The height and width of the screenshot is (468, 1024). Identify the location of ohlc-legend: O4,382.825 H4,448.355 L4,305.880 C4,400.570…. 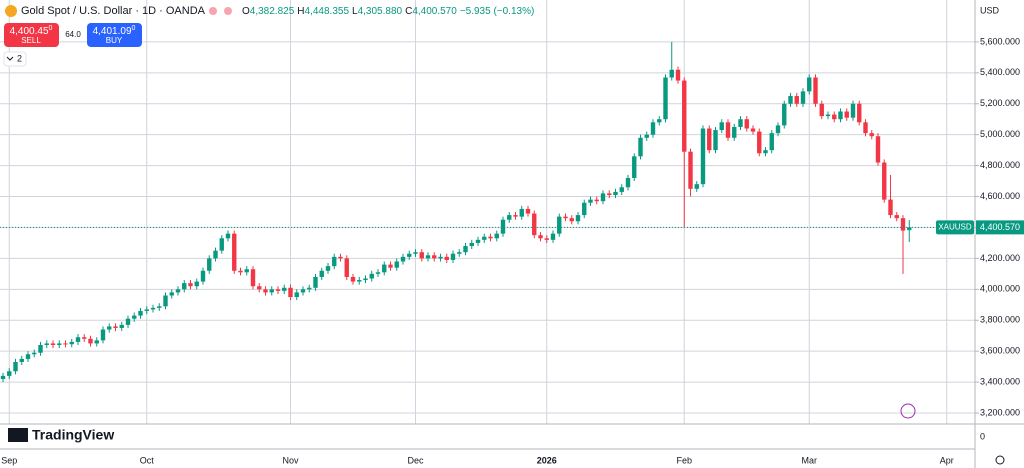
(388, 11).